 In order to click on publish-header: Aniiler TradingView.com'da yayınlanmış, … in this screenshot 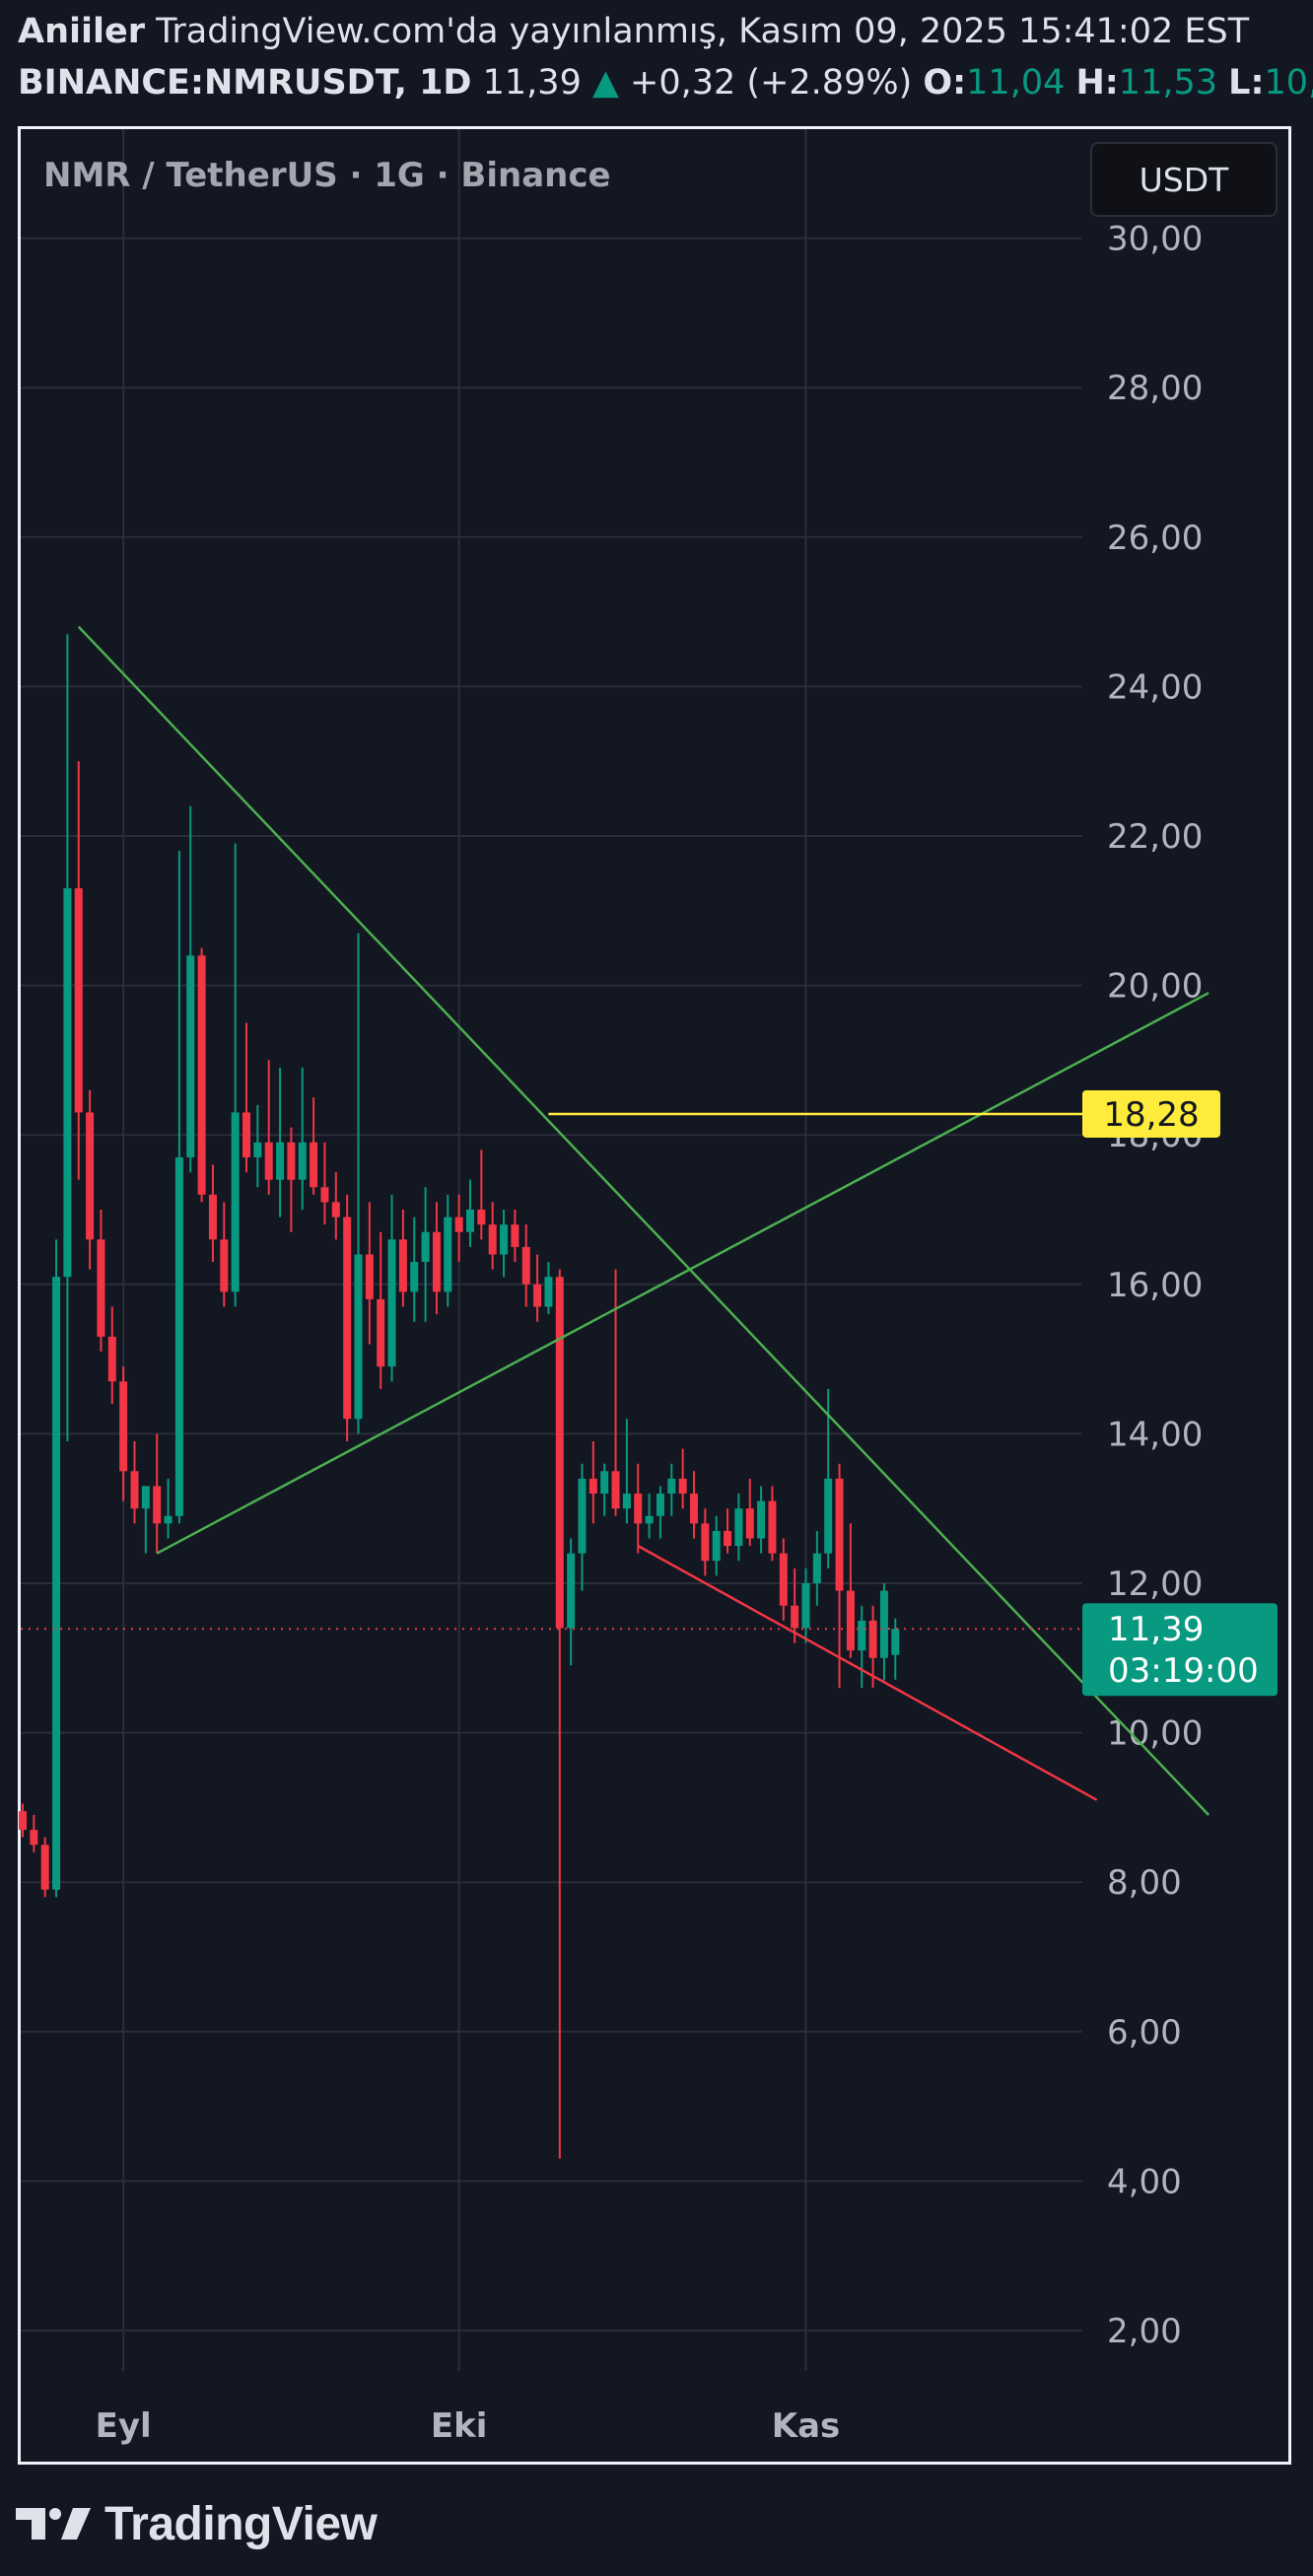, I will do `click(658, 36)`.